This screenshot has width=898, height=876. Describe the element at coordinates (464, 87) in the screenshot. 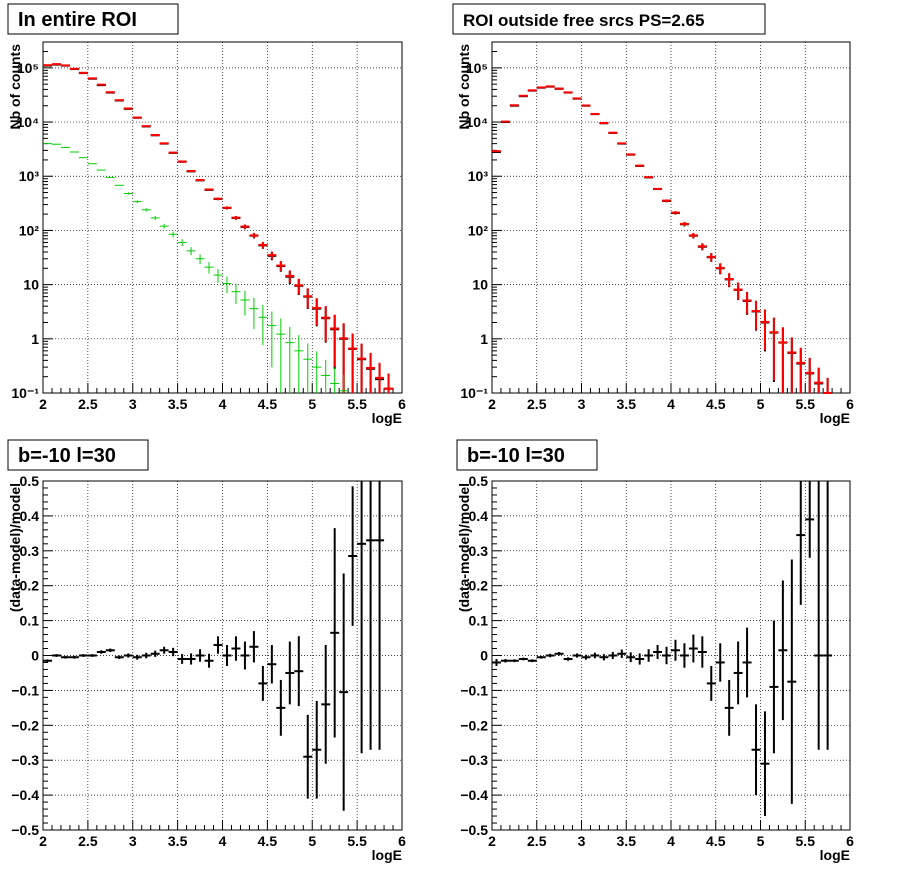

I see `y-axis-title: Nb of counts` at that location.